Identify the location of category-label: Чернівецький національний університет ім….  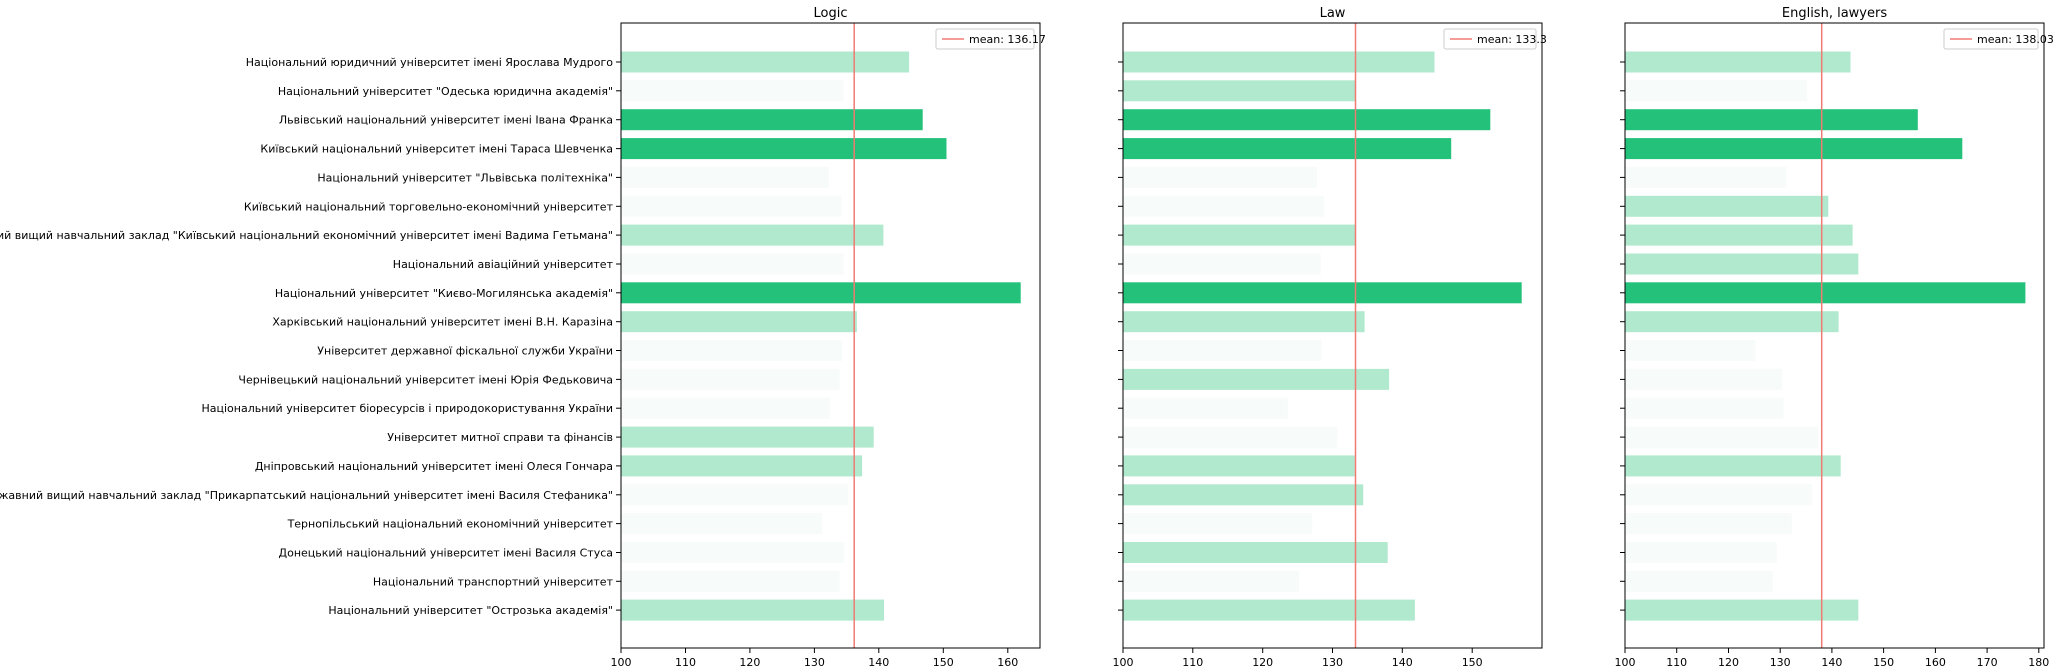
(425, 379).